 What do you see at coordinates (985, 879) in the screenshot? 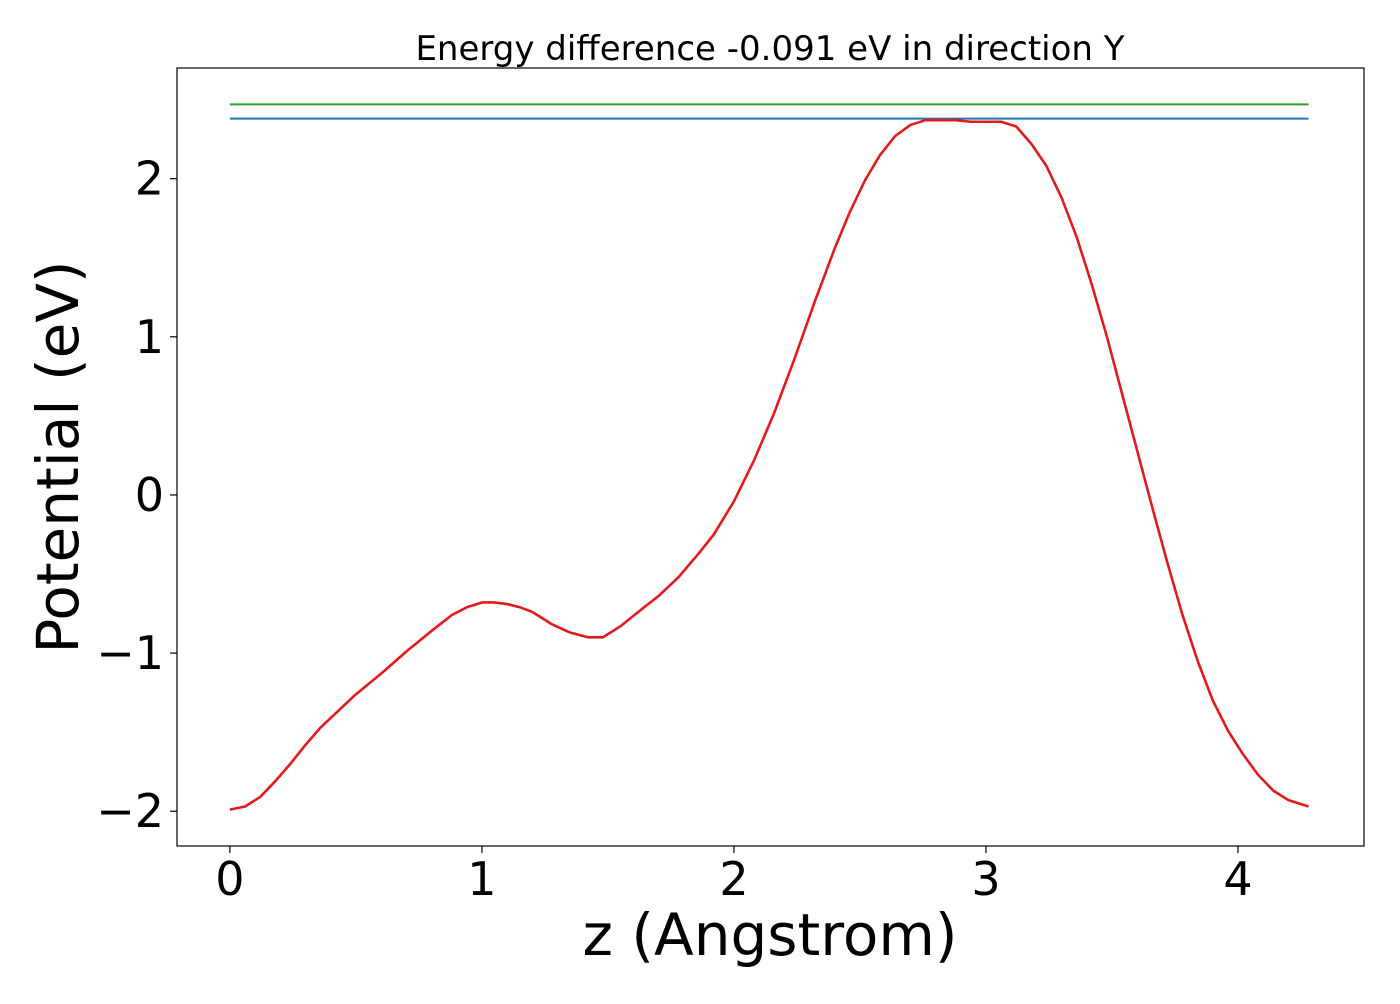
I see `x-tick-label: 3` at bounding box center [985, 879].